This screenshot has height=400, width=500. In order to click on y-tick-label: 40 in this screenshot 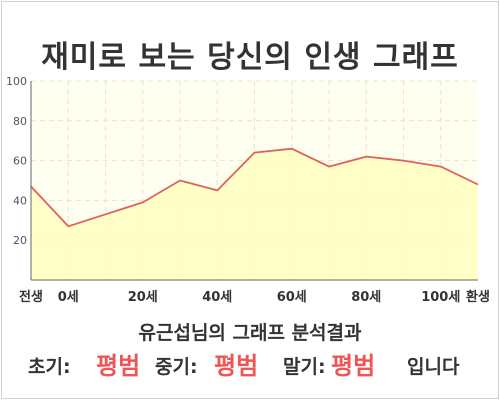, I will do `click(20, 200)`.